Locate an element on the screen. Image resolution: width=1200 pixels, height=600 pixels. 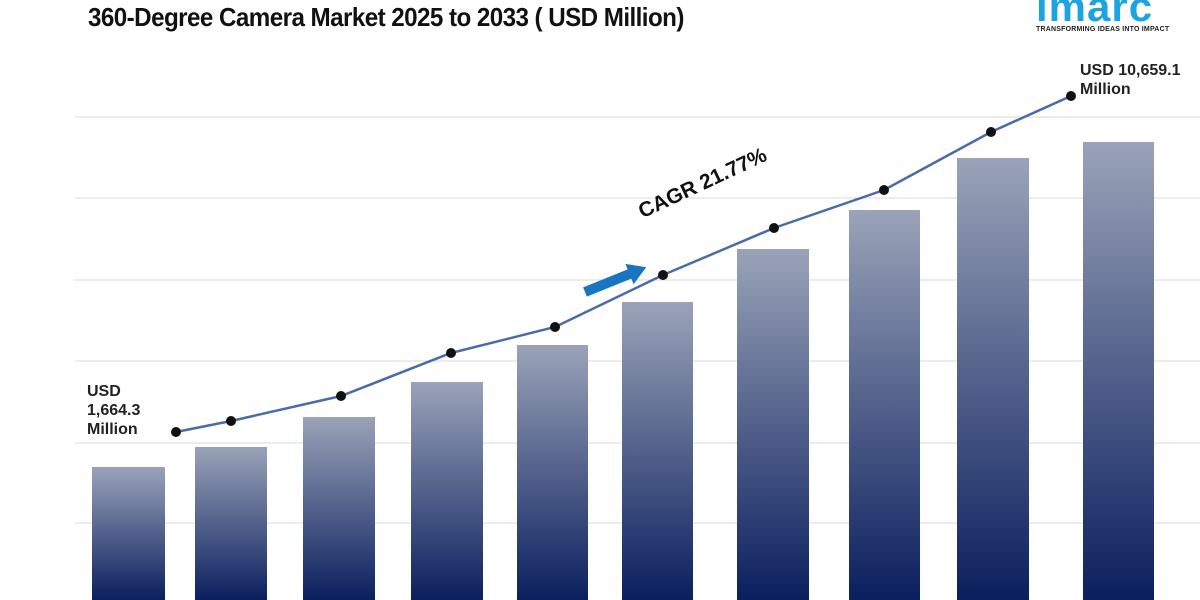
bar-2032 is located at coordinates (884, 405).